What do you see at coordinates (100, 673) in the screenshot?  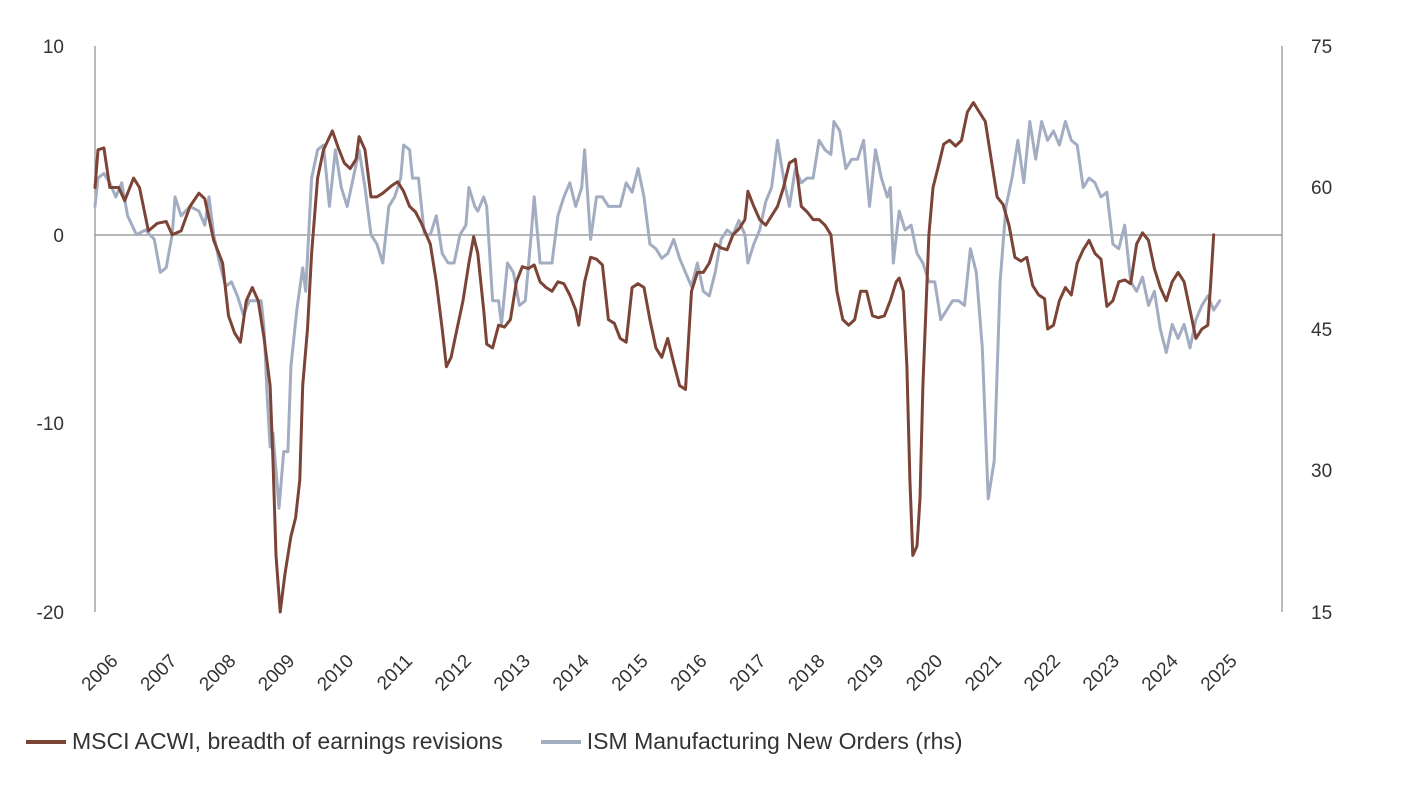 I see `x-tick-label: 2006` at bounding box center [100, 673].